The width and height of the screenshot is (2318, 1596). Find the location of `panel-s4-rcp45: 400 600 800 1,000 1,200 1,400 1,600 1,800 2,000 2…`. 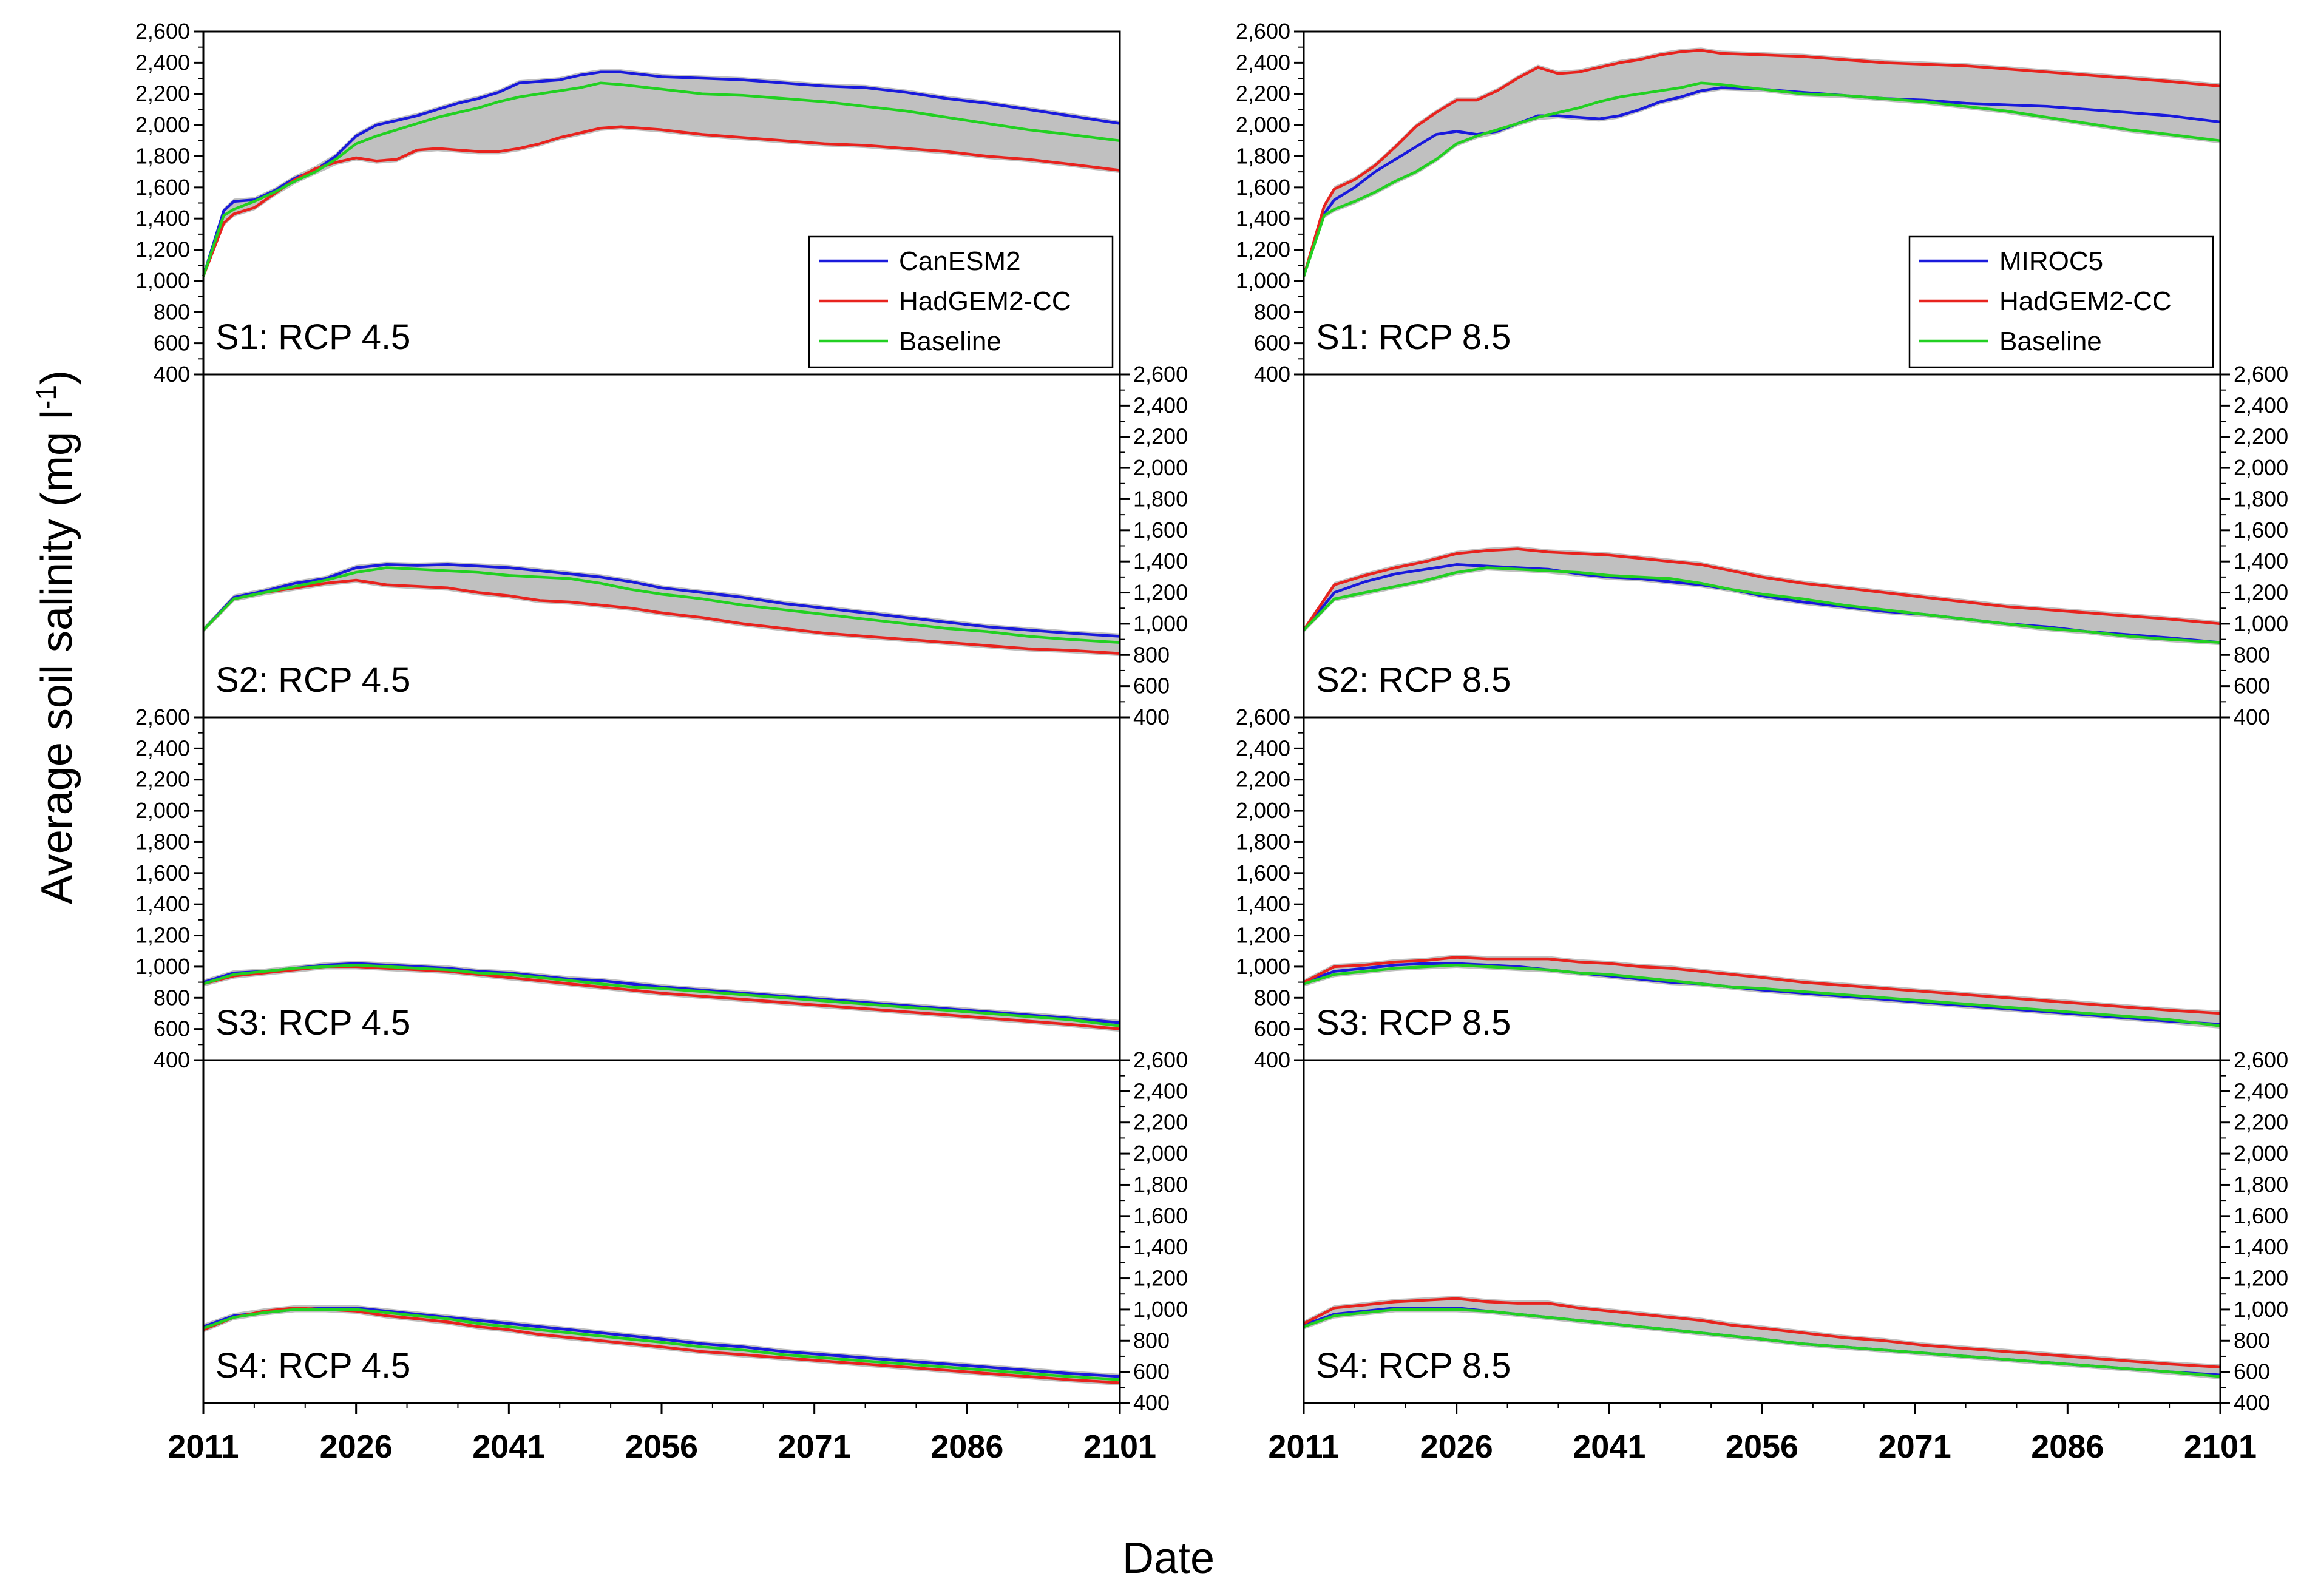

panel-s4-rcp45: 400 600 800 1,000 1,200 1,400 1,600 1,800 2,000 2… is located at coordinates (695, 1231).